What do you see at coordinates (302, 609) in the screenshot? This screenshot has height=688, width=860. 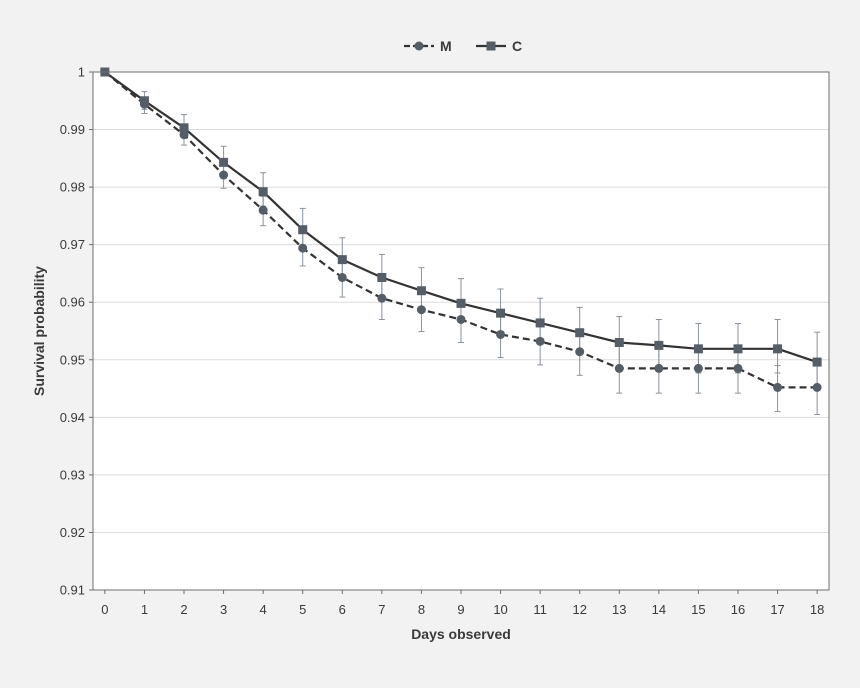 I see `x-tick-label: 5` at bounding box center [302, 609].